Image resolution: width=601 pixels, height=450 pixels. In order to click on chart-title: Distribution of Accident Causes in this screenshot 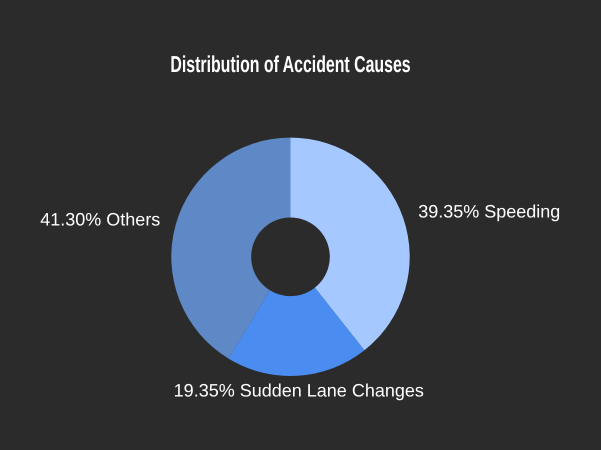, I will do `click(290, 65)`.